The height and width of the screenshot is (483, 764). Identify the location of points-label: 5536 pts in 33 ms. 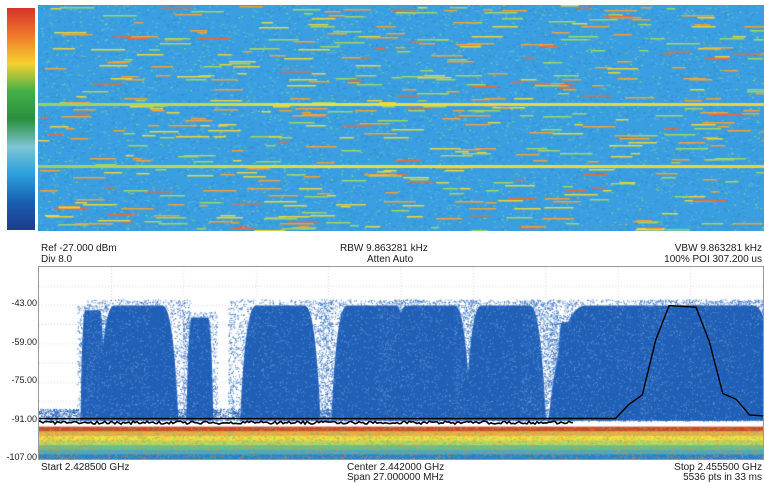
(722, 477).